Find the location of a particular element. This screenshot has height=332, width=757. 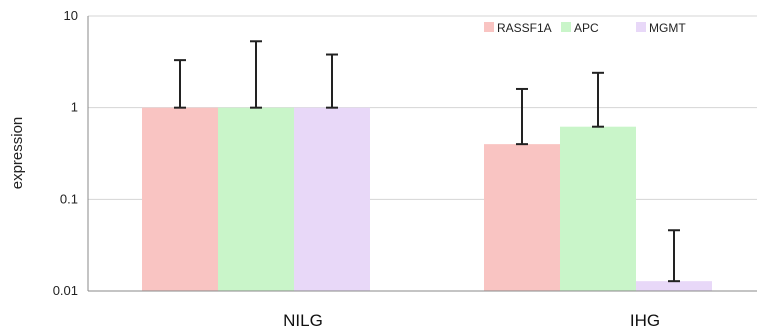

category-label-nilg: NILG is located at coordinates (303, 320).